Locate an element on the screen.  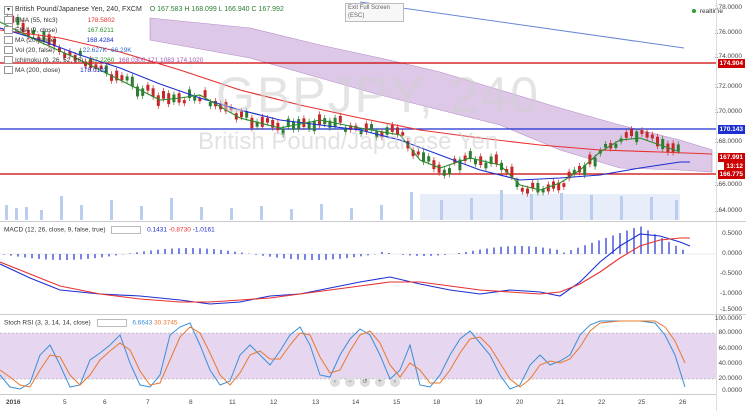
ohlc-open: O 167.583 is located at coordinates (166, 9).